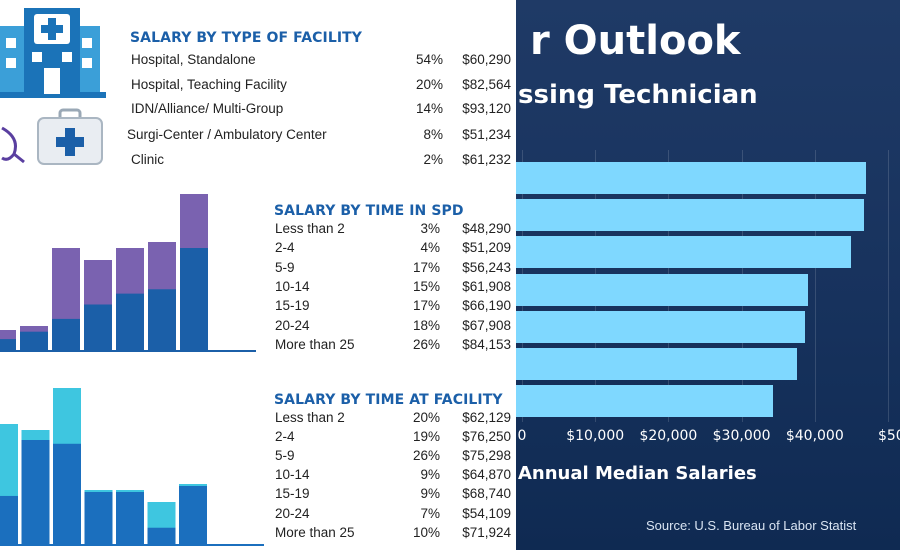 This screenshot has height=550, width=900. Describe the element at coordinates (668, 436) in the screenshot. I see `x-tick-label: $20,000` at that location.